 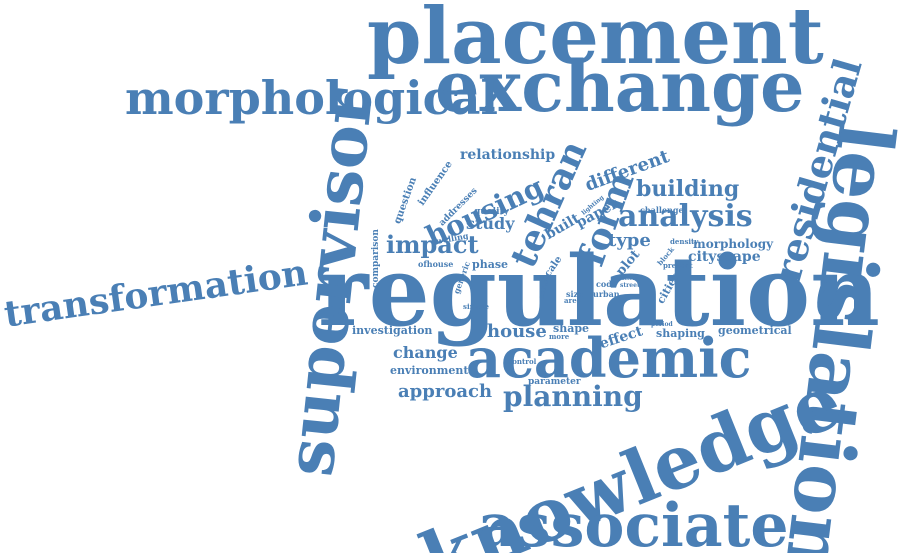 What do you see at coordinates (678, 265) in the screenshot?
I see `word-present: present` at bounding box center [678, 265].